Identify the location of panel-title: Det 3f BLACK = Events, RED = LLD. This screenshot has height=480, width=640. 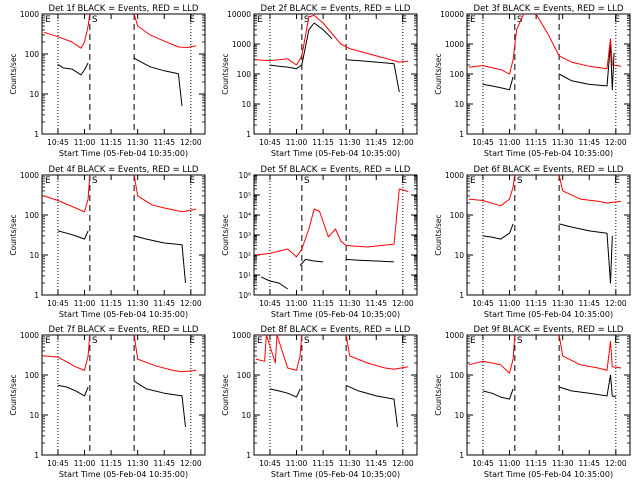
(549, 9).